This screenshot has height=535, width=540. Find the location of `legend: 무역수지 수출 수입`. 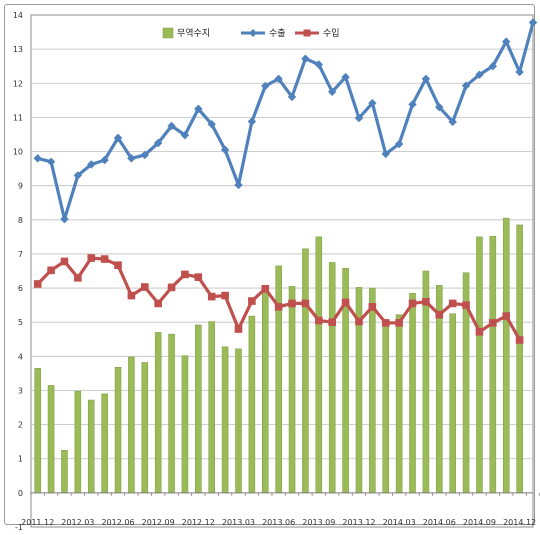

legend: 무역수지 수출 수입 is located at coordinates (251, 33).